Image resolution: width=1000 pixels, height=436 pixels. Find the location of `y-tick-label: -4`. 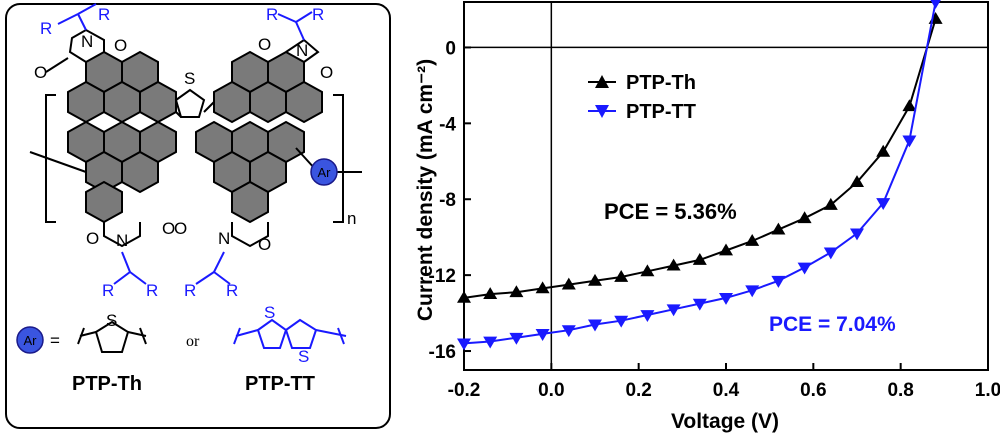

y-tick-label: -4 is located at coordinates (447, 124).